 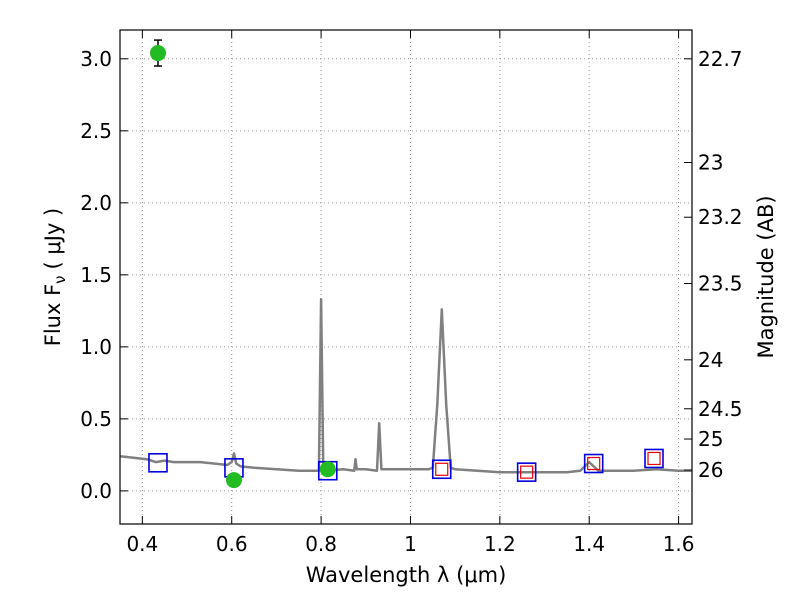 What do you see at coordinates (321, 544) in the screenshot?
I see `x-tick-label: 0.8` at bounding box center [321, 544].